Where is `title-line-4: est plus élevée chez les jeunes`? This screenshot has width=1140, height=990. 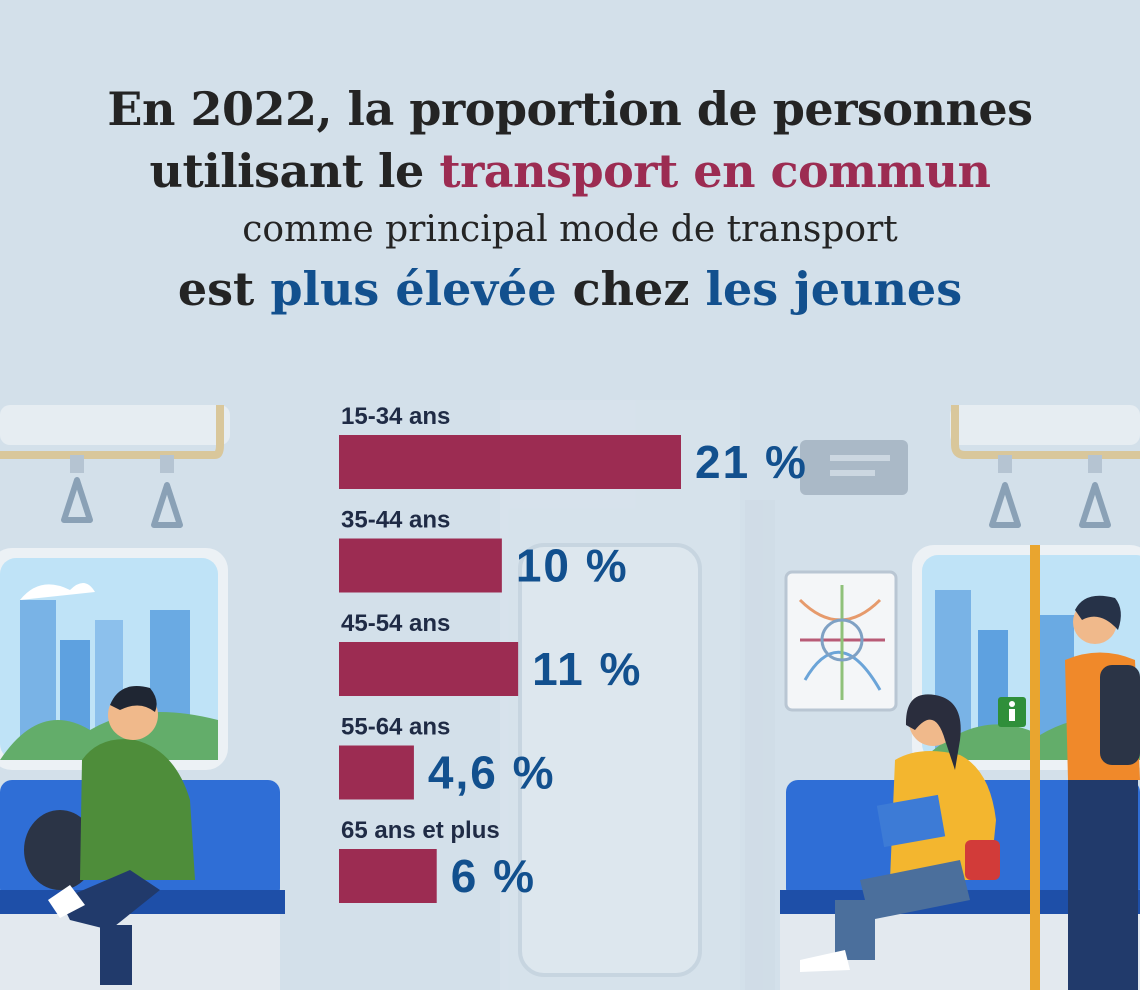
title-line-4: est plus élevée chez les jeunes is located at coordinates (570, 289).